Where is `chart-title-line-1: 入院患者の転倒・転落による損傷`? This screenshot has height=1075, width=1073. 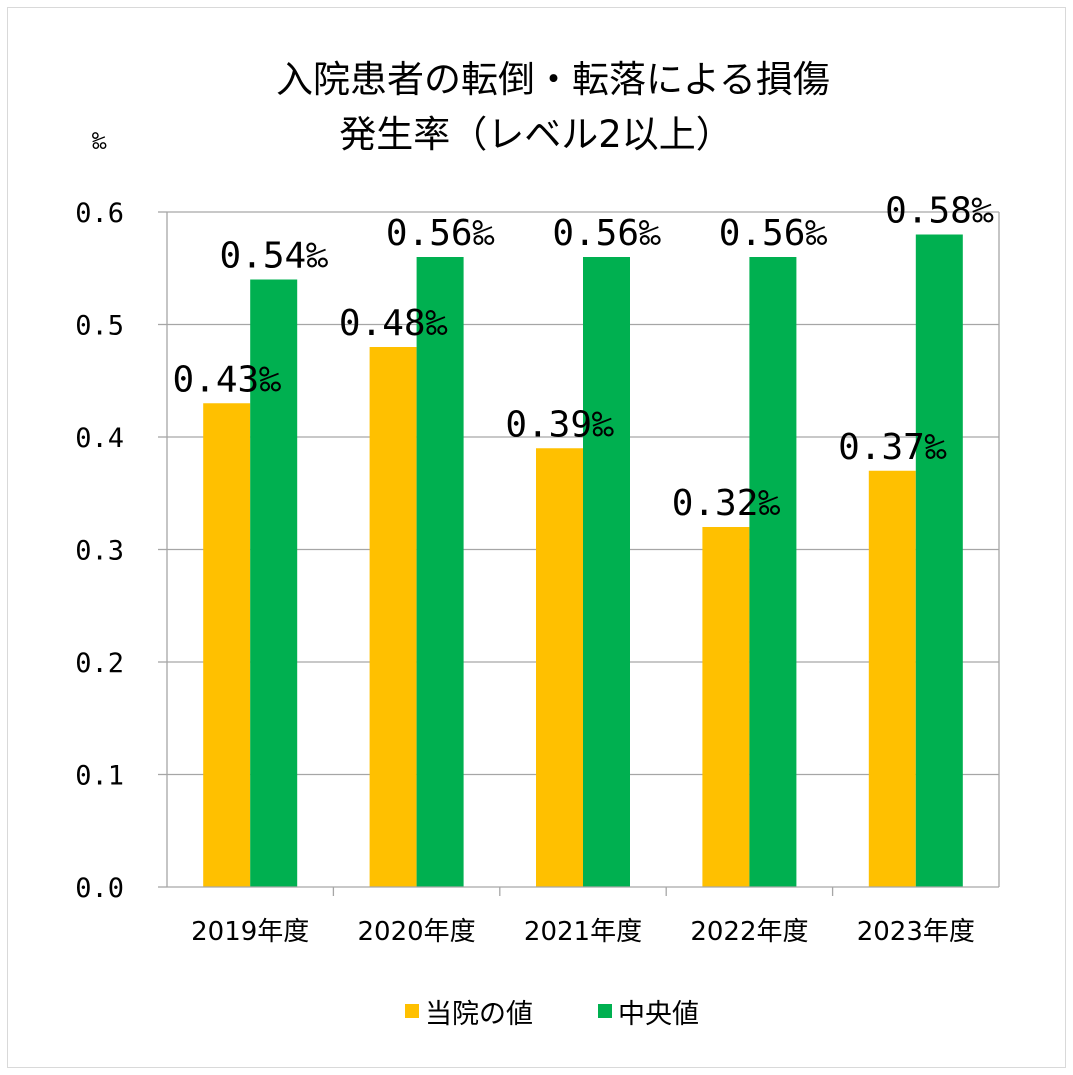 chart-title-line-1: 入院患者の転倒・転落による損傷 is located at coordinates (553, 79).